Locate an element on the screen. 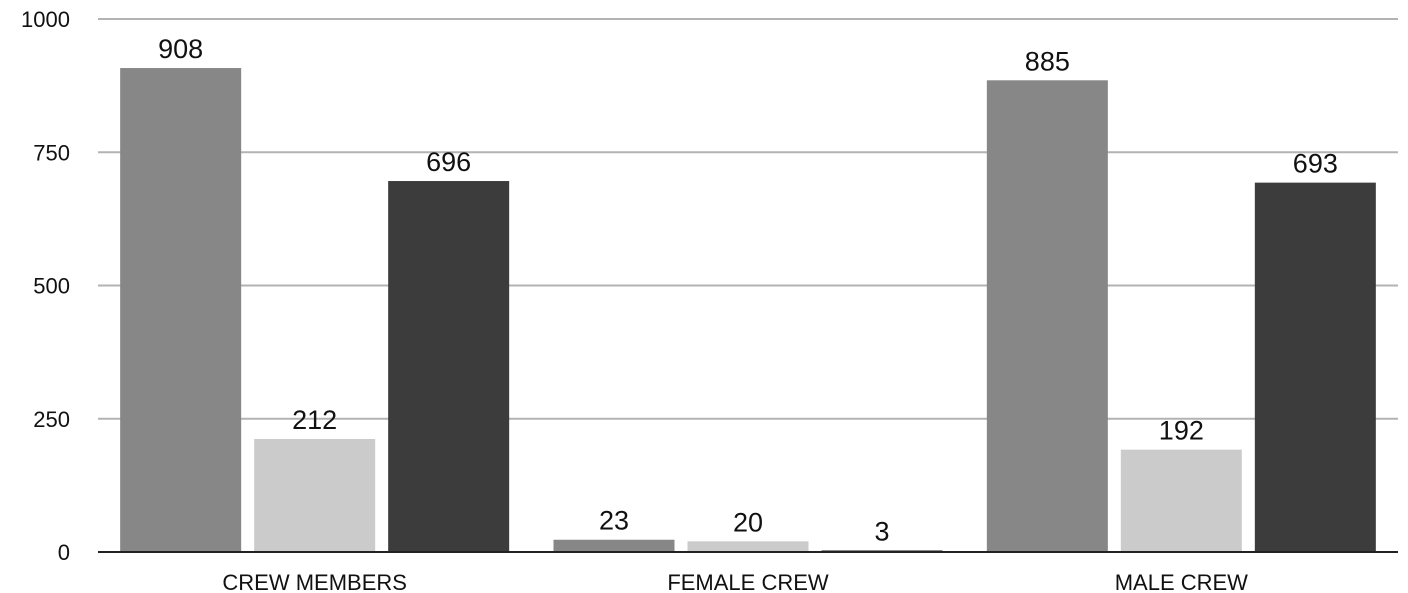  data-label: 885 is located at coordinates (1047, 61).